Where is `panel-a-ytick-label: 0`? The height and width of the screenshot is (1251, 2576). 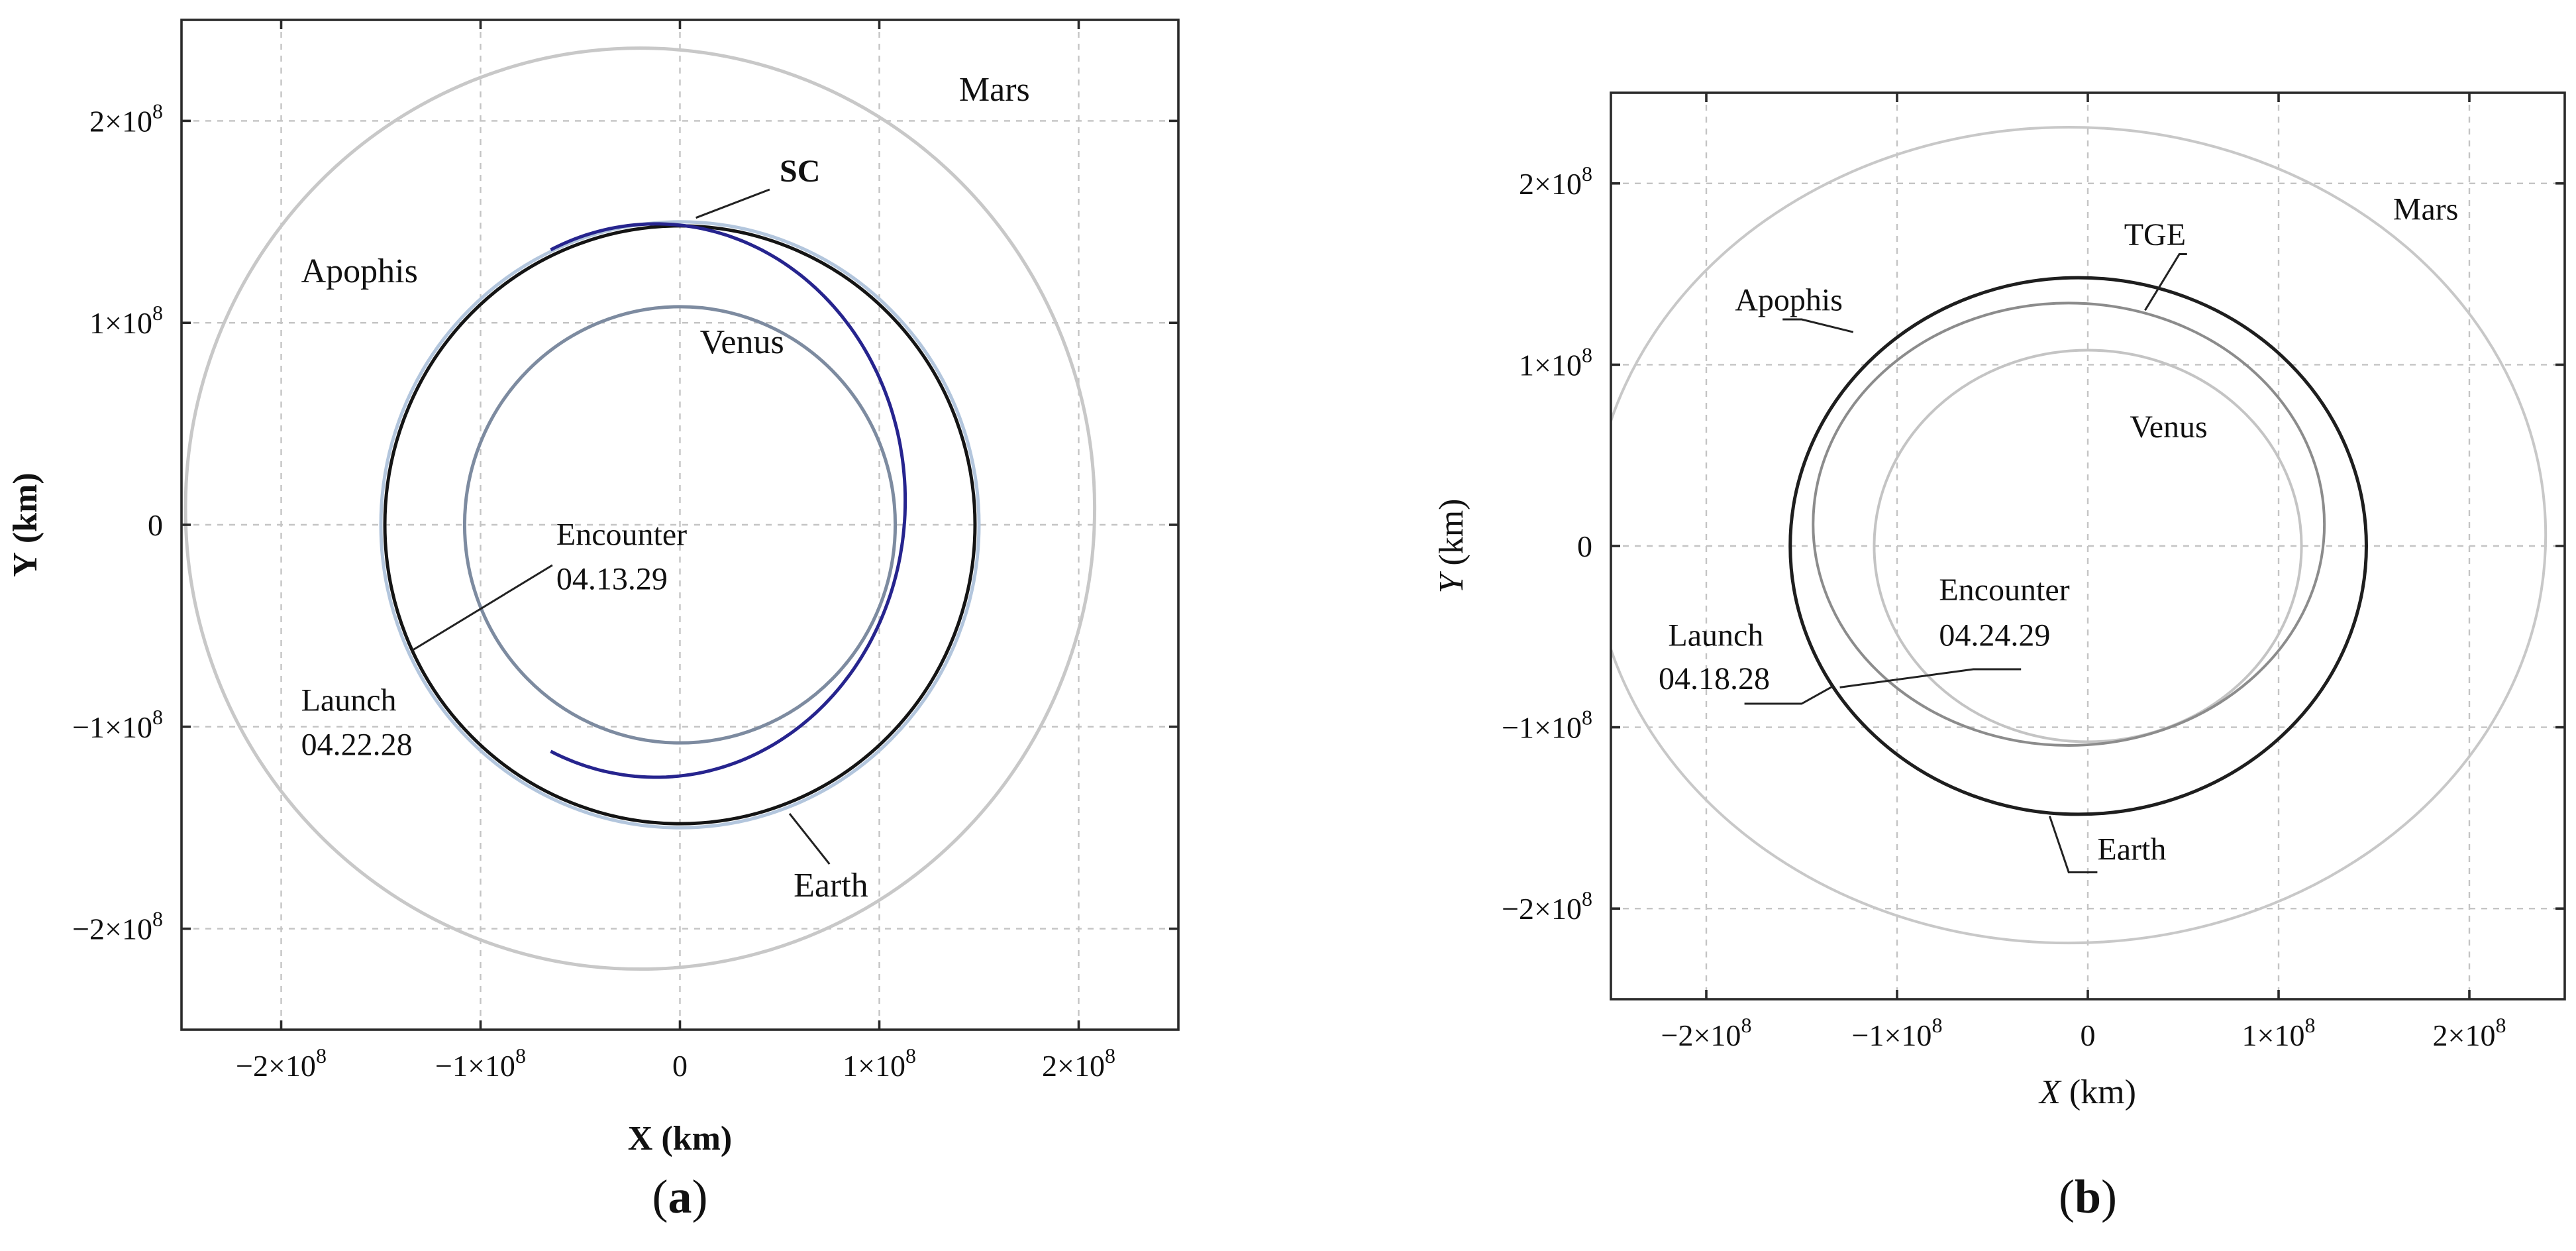 panel-a-ytick-label: 0 is located at coordinates (155, 525).